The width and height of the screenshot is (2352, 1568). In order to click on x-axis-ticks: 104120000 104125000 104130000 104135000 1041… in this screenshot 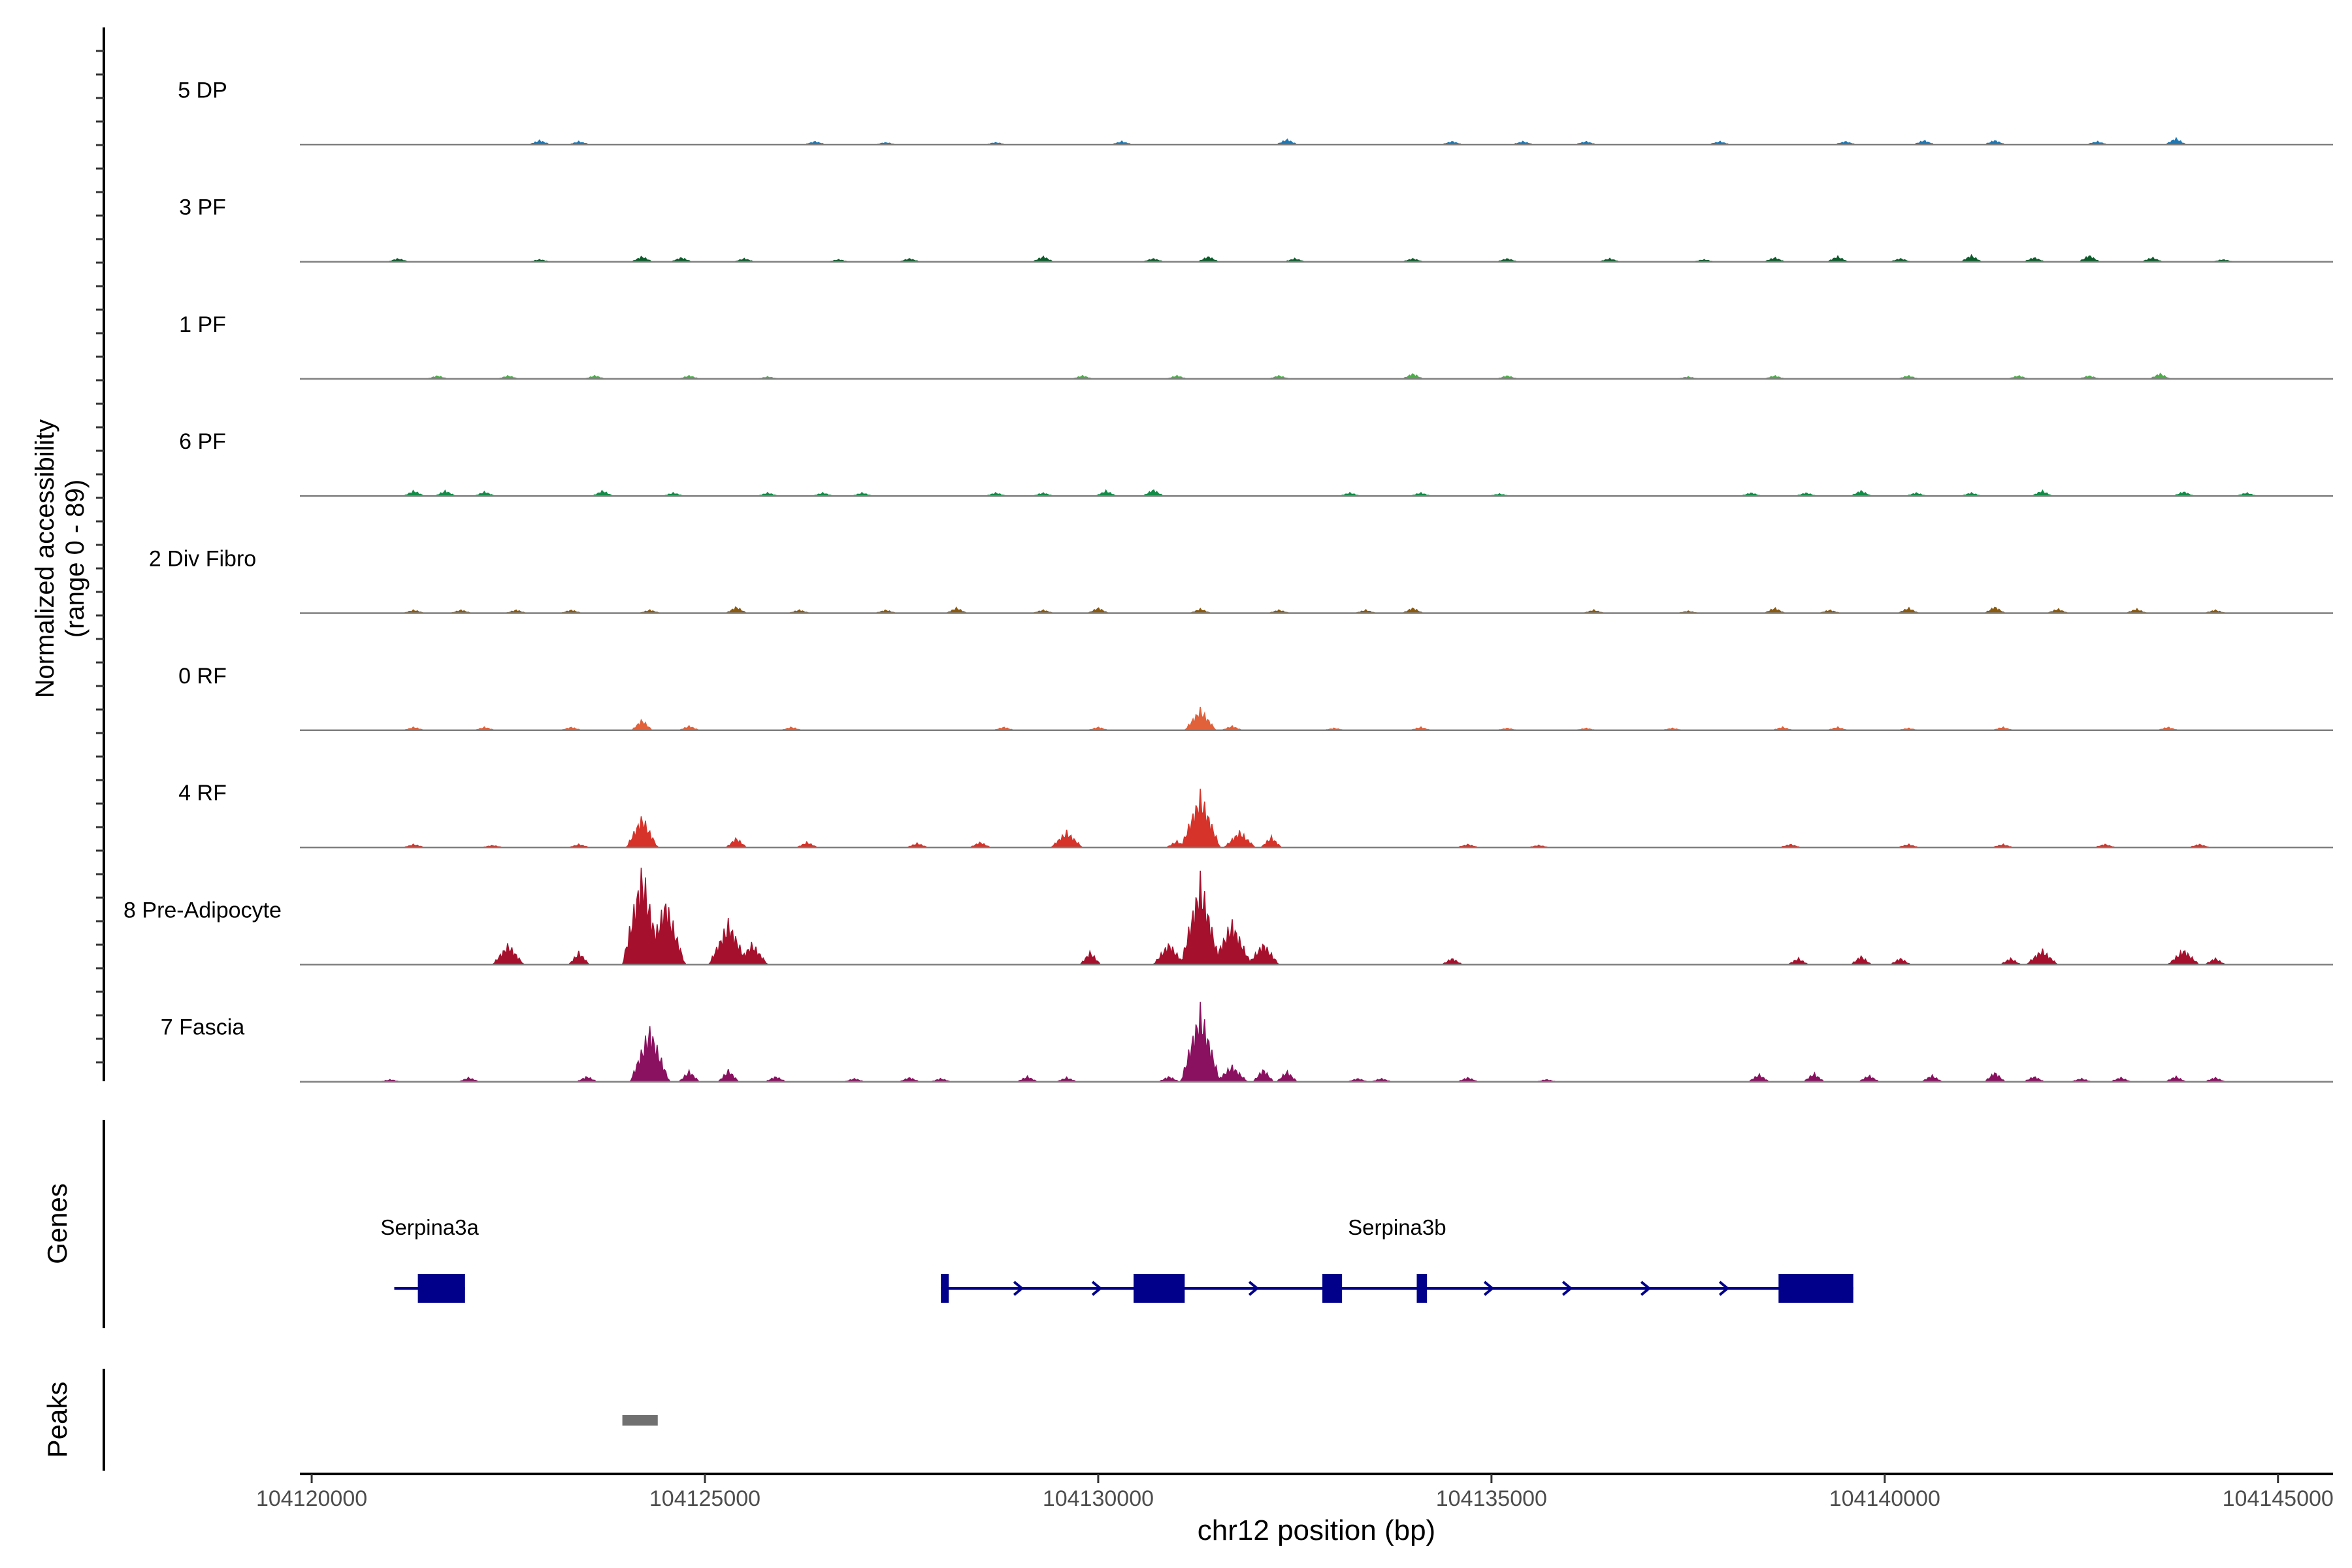, I will do `click(1295, 1492)`.